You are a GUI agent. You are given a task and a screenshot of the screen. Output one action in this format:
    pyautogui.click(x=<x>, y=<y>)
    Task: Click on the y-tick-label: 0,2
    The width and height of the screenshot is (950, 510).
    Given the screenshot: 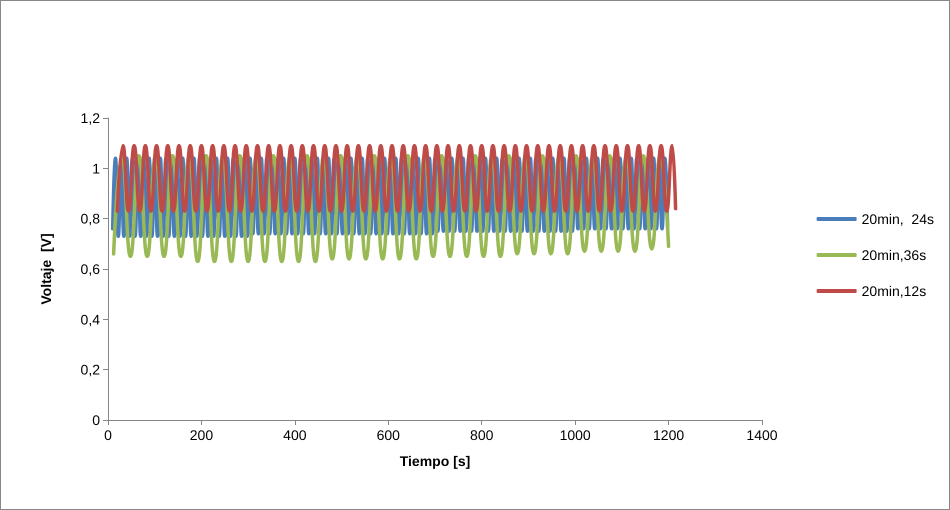 What is the action you would take?
    pyautogui.click(x=90, y=370)
    